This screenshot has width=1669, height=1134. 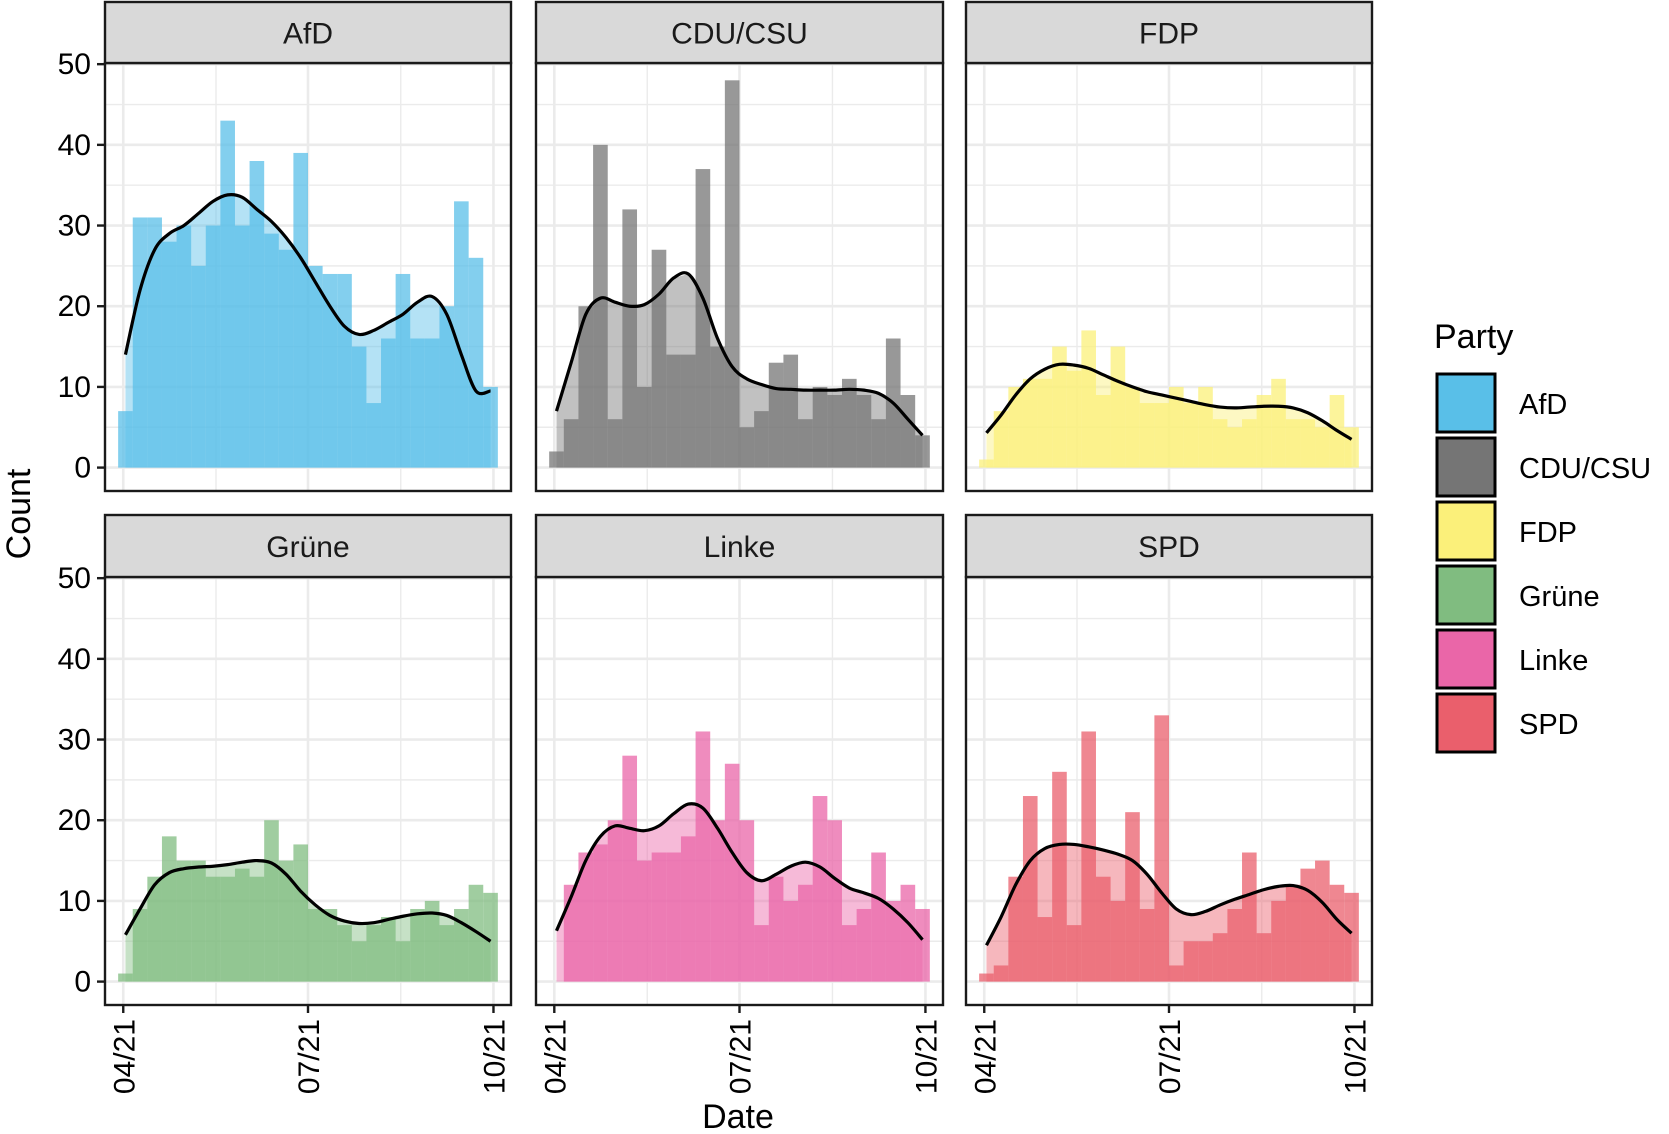 What do you see at coordinates (74, 578) in the screenshot?
I see `y-tick-label: 50` at bounding box center [74, 578].